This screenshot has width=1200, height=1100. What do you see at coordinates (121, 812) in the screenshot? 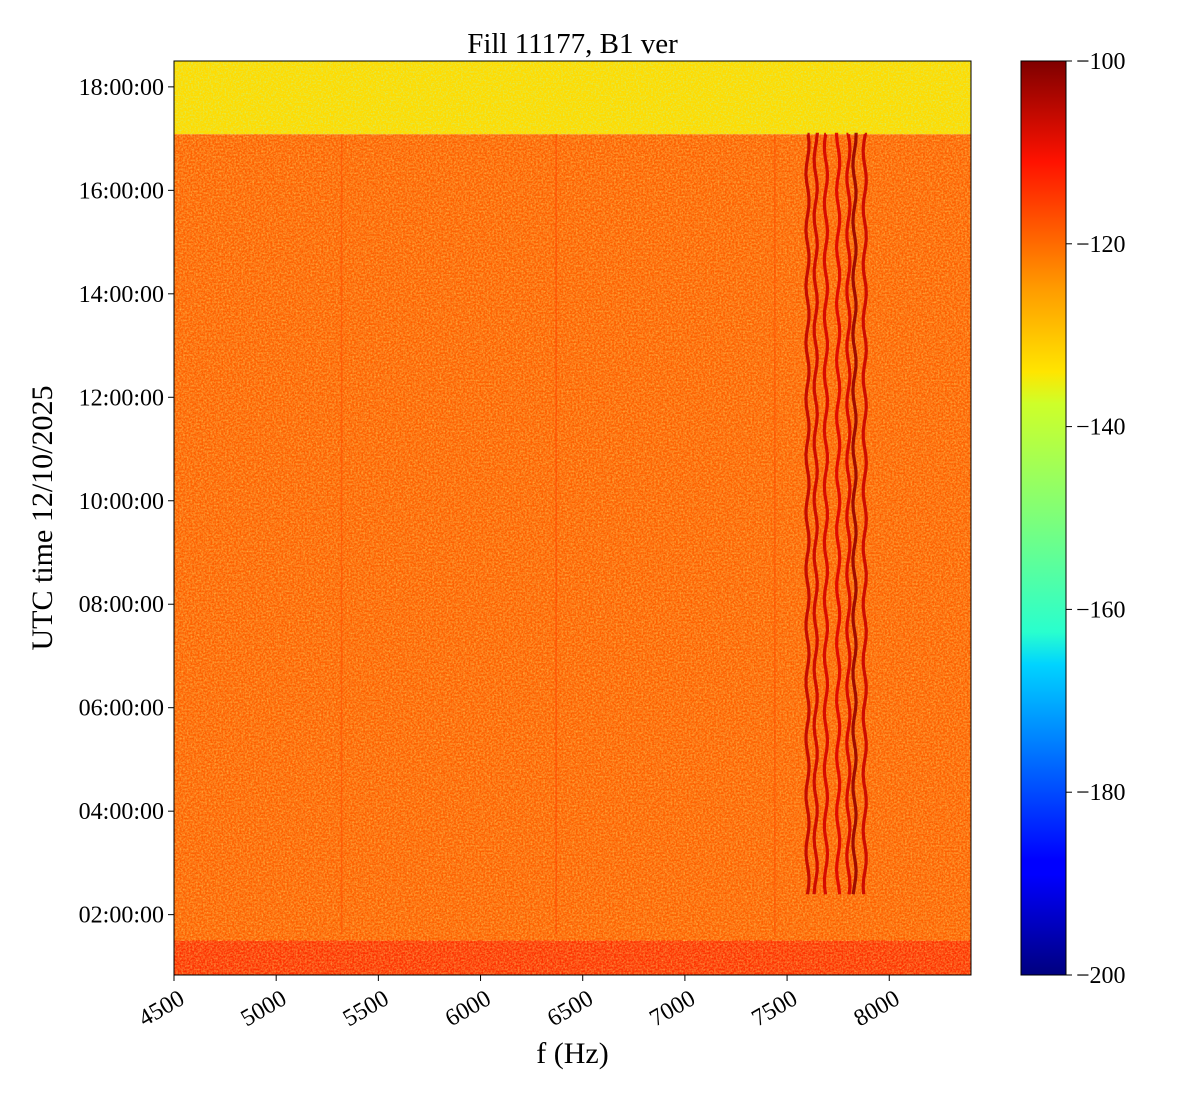
I see `y-tick-label-1: 04:00:00` at bounding box center [121, 812].